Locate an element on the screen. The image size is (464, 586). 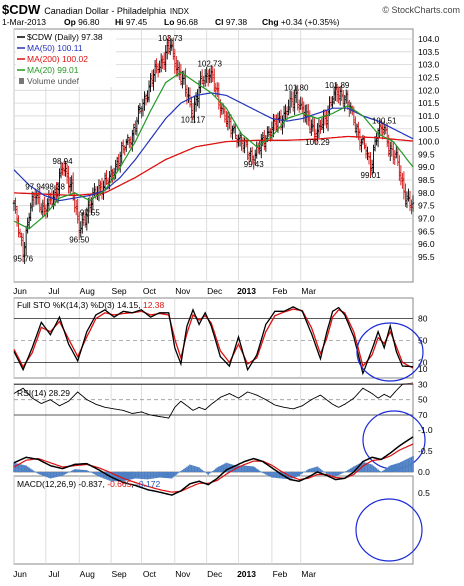
legend-entry: RSI(14) 28.29 is located at coordinates (43, 393).